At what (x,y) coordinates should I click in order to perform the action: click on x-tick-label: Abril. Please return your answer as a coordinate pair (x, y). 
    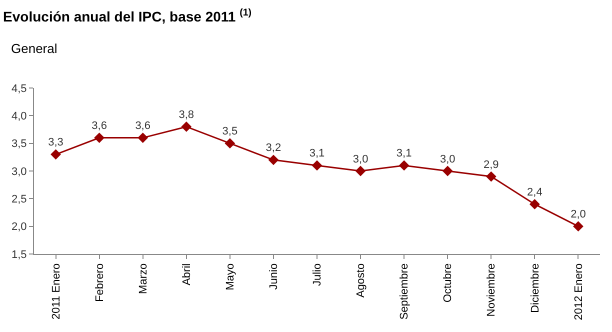
    Looking at the image, I should click on (186, 274).